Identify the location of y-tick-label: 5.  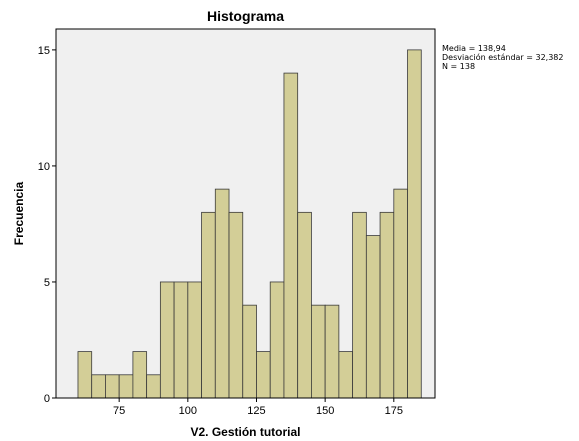
(47, 283).